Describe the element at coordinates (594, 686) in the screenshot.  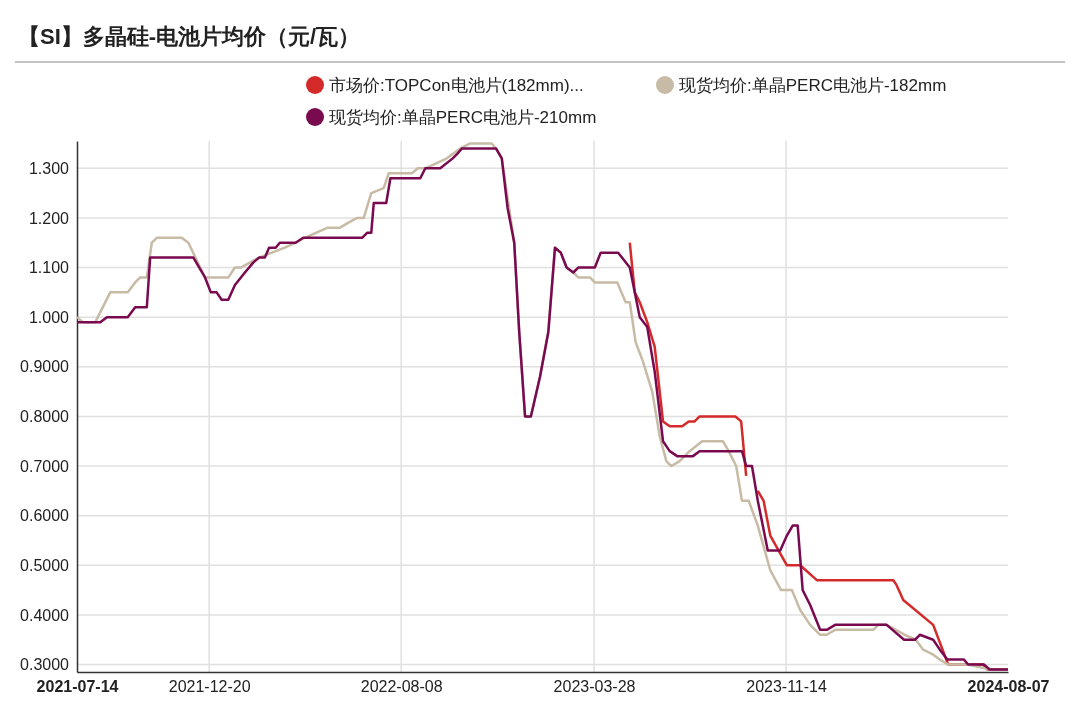
I see `x-tick-label: 2023-03-28` at that location.